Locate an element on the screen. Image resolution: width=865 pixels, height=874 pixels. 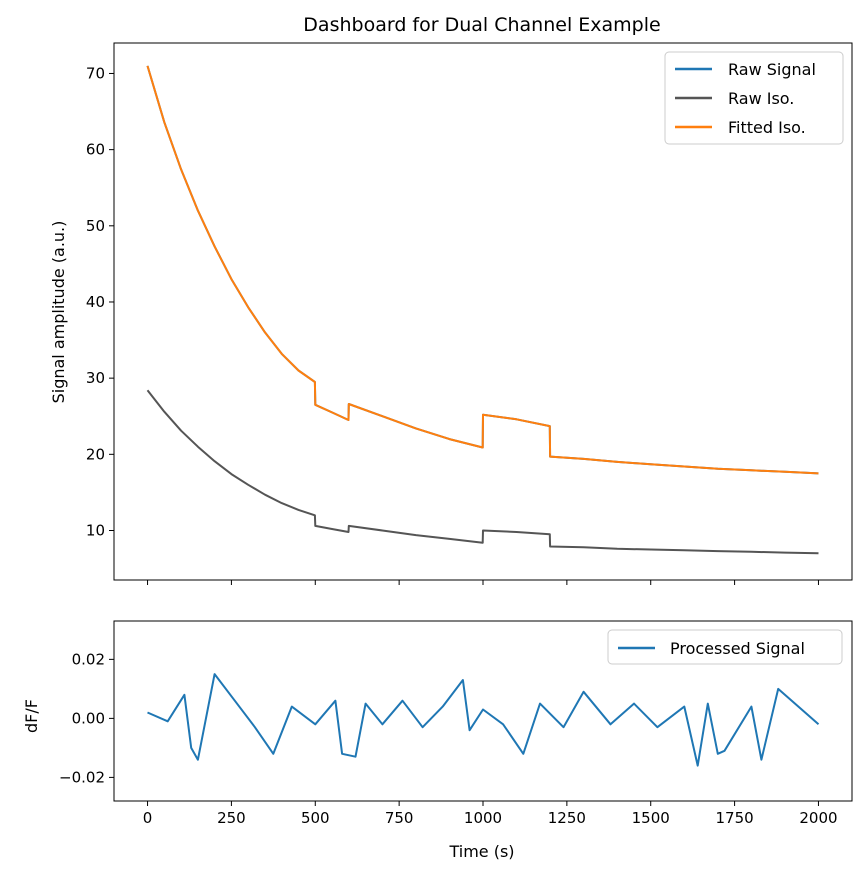
signal-y-ticks: 10 20 30 40 50 60 70 is located at coordinates (100, 301).